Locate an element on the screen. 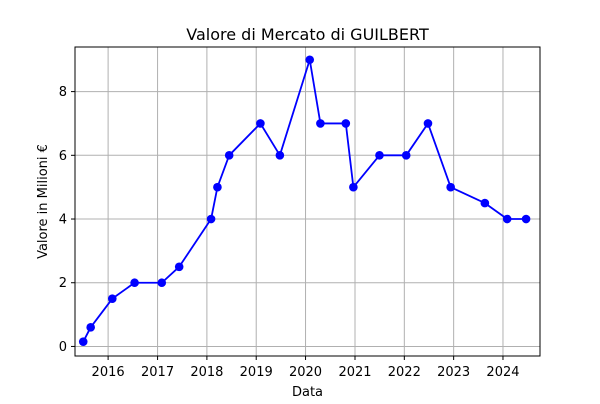 The height and width of the screenshot is (404, 600). y-tick-label: 6 is located at coordinates (63, 156).